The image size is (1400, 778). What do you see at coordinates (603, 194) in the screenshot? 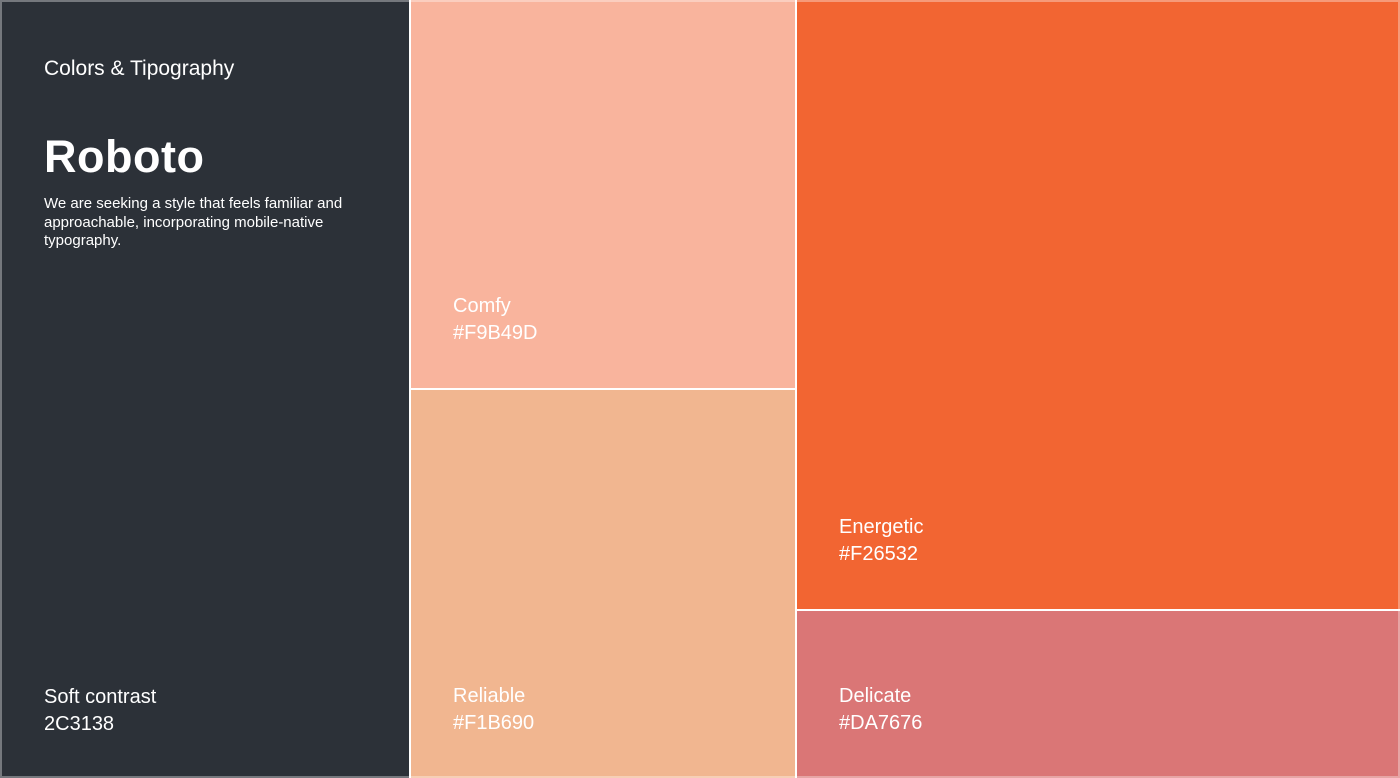
I see `swatch-comfy: Comfy #F9B49D` at bounding box center [603, 194].